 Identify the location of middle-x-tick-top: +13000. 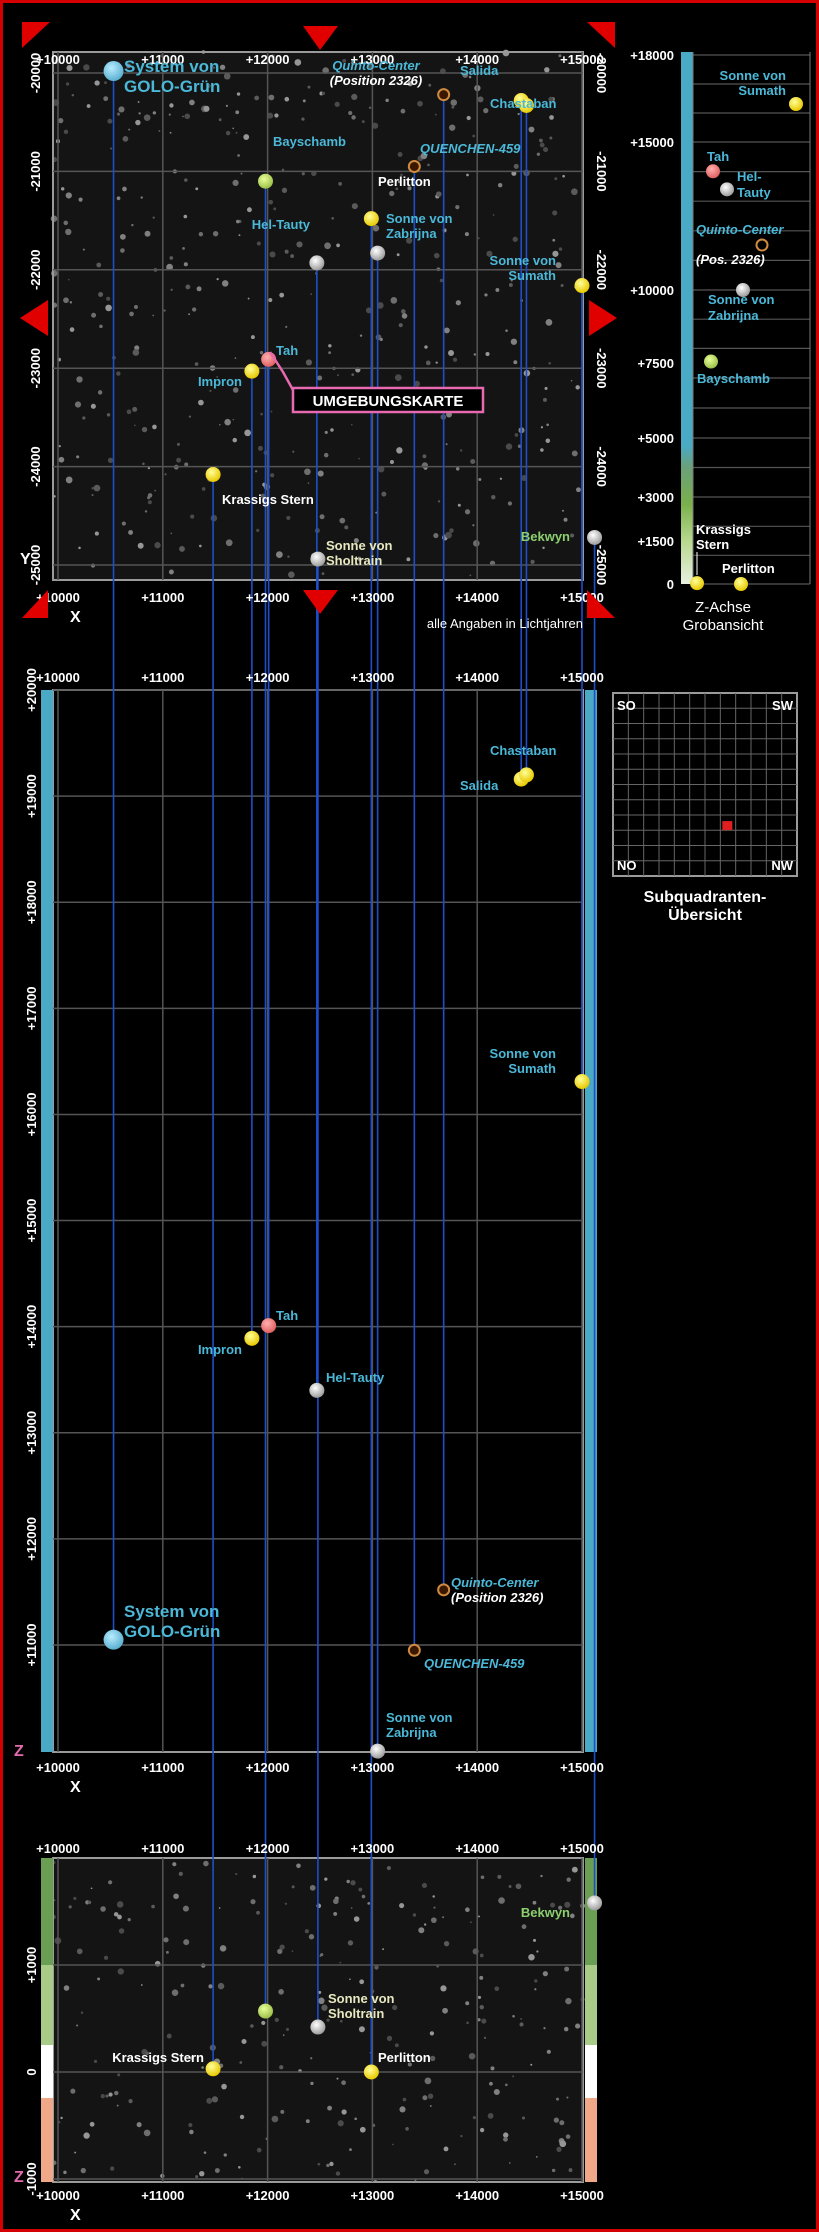
(373, 677).